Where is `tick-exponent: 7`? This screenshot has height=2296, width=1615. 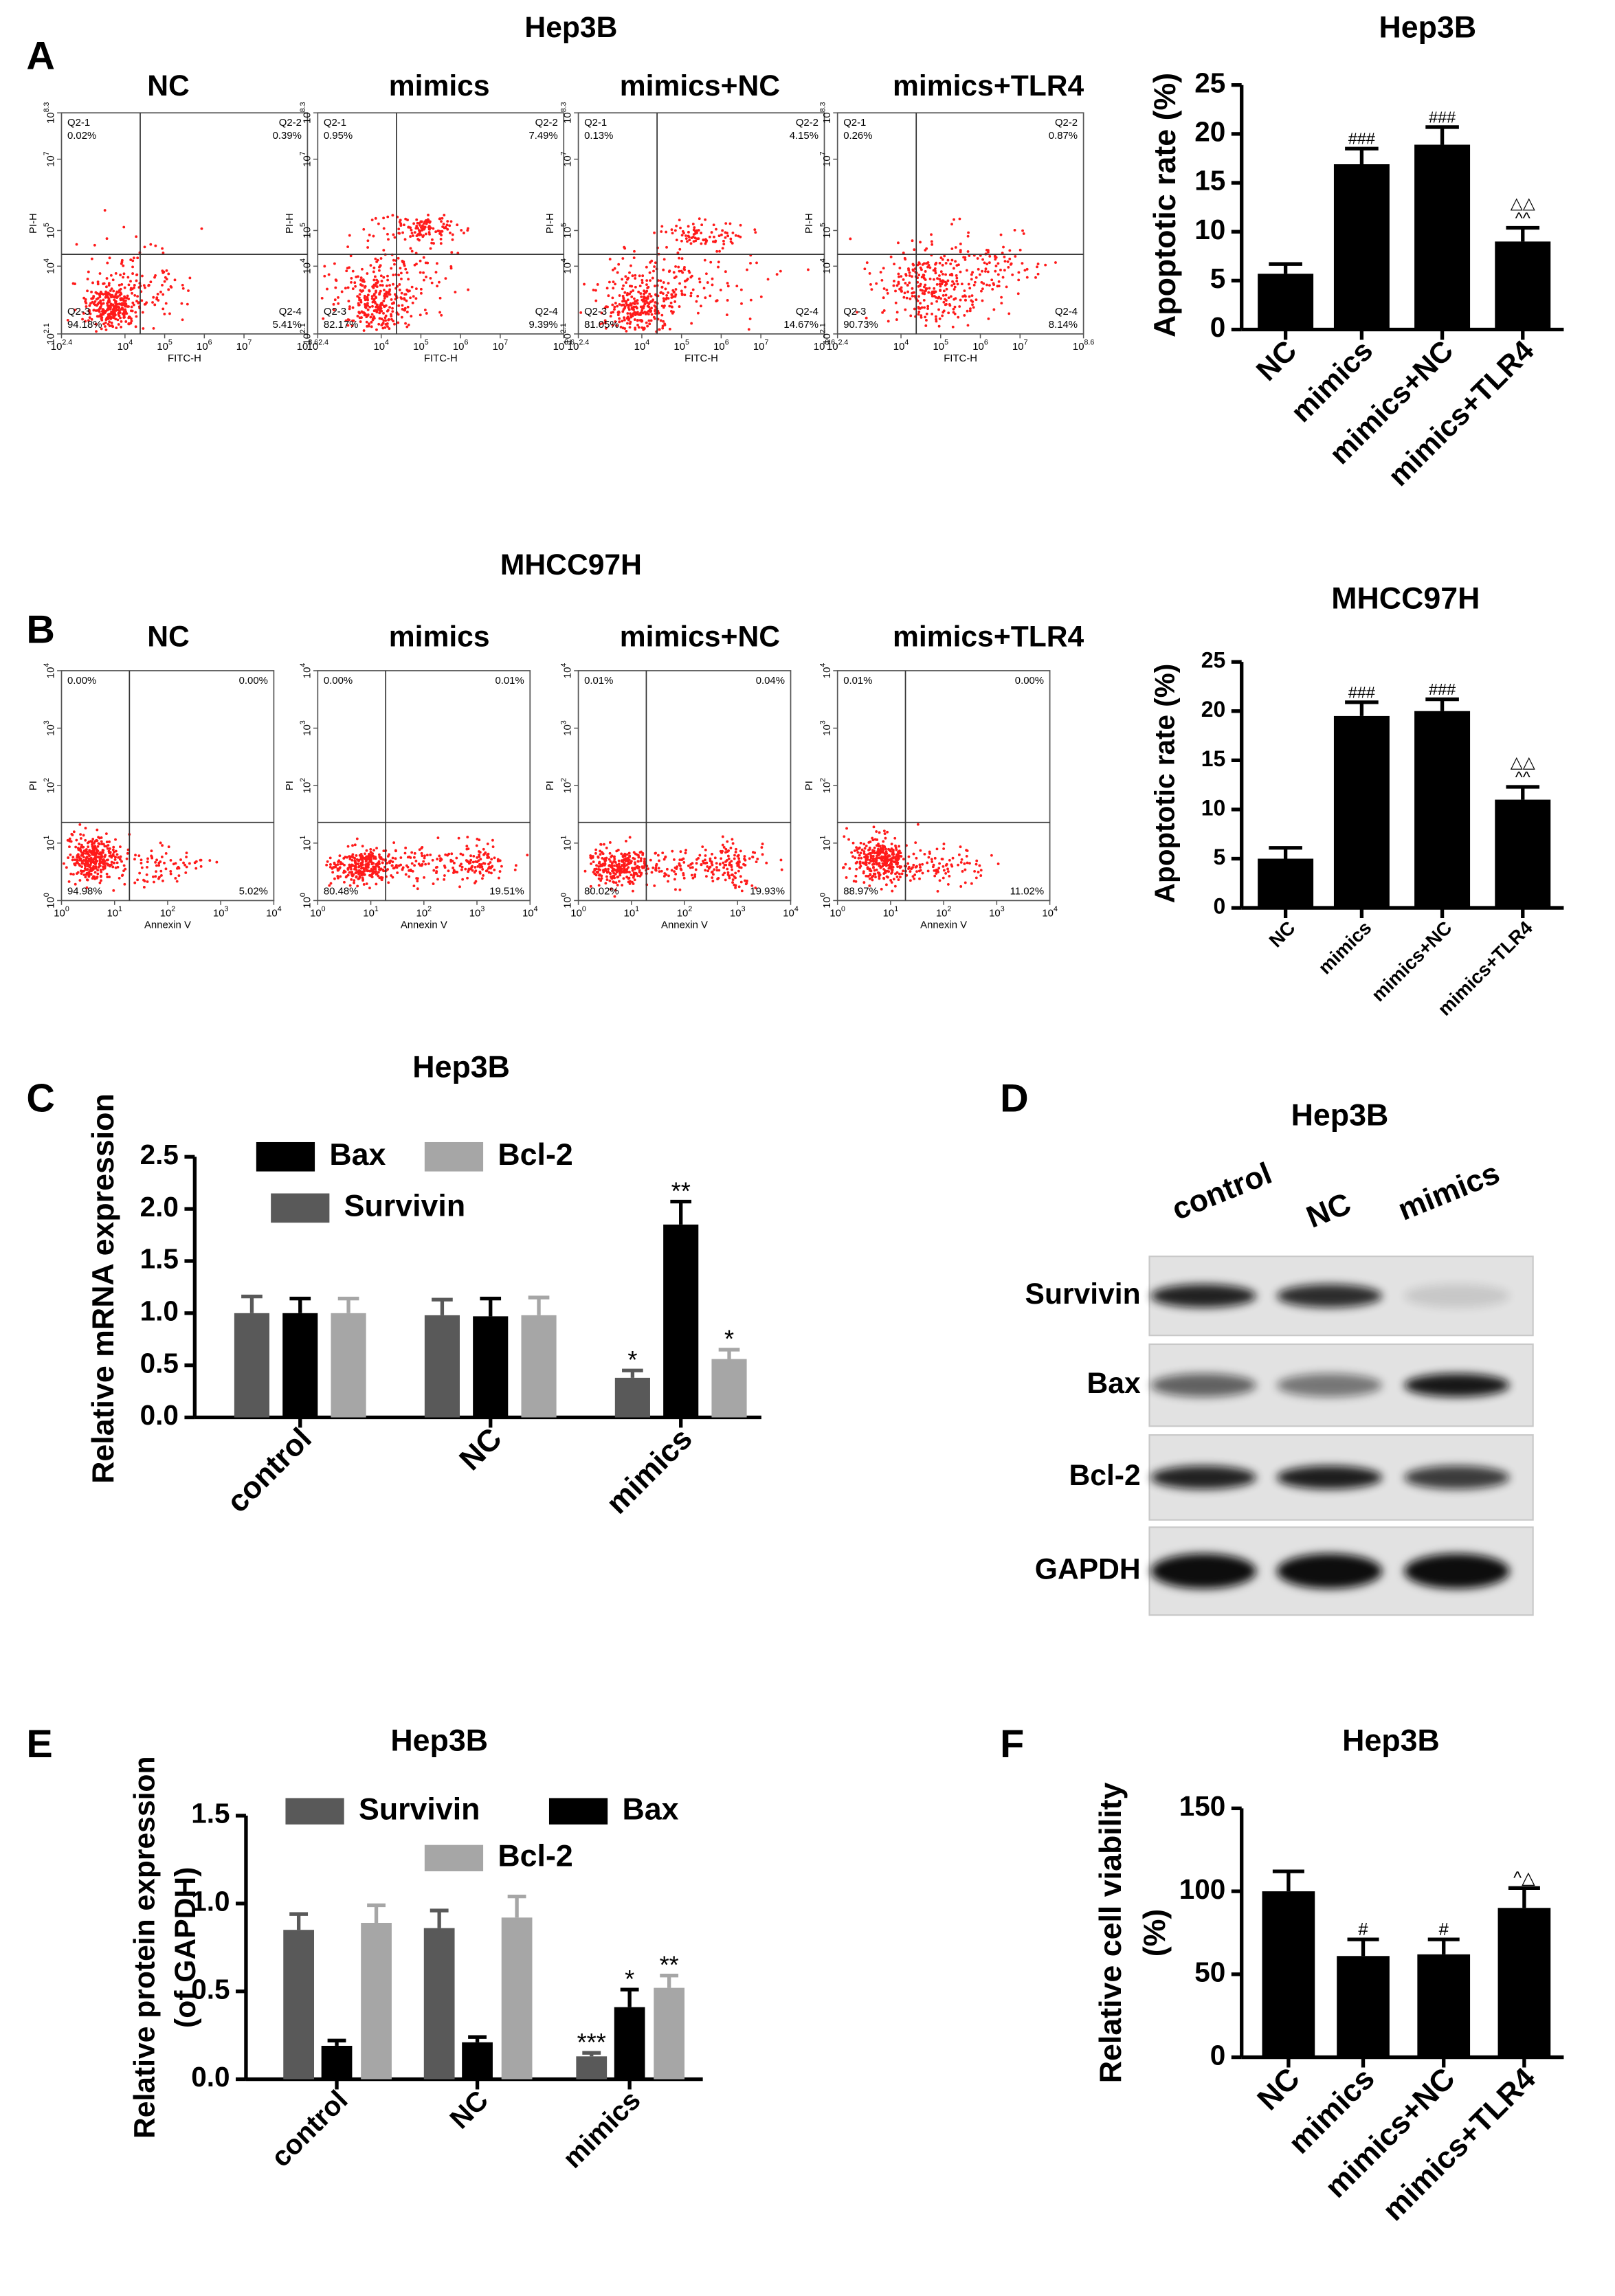 tick-exponent: 7 is located at coordinates (563, 153).